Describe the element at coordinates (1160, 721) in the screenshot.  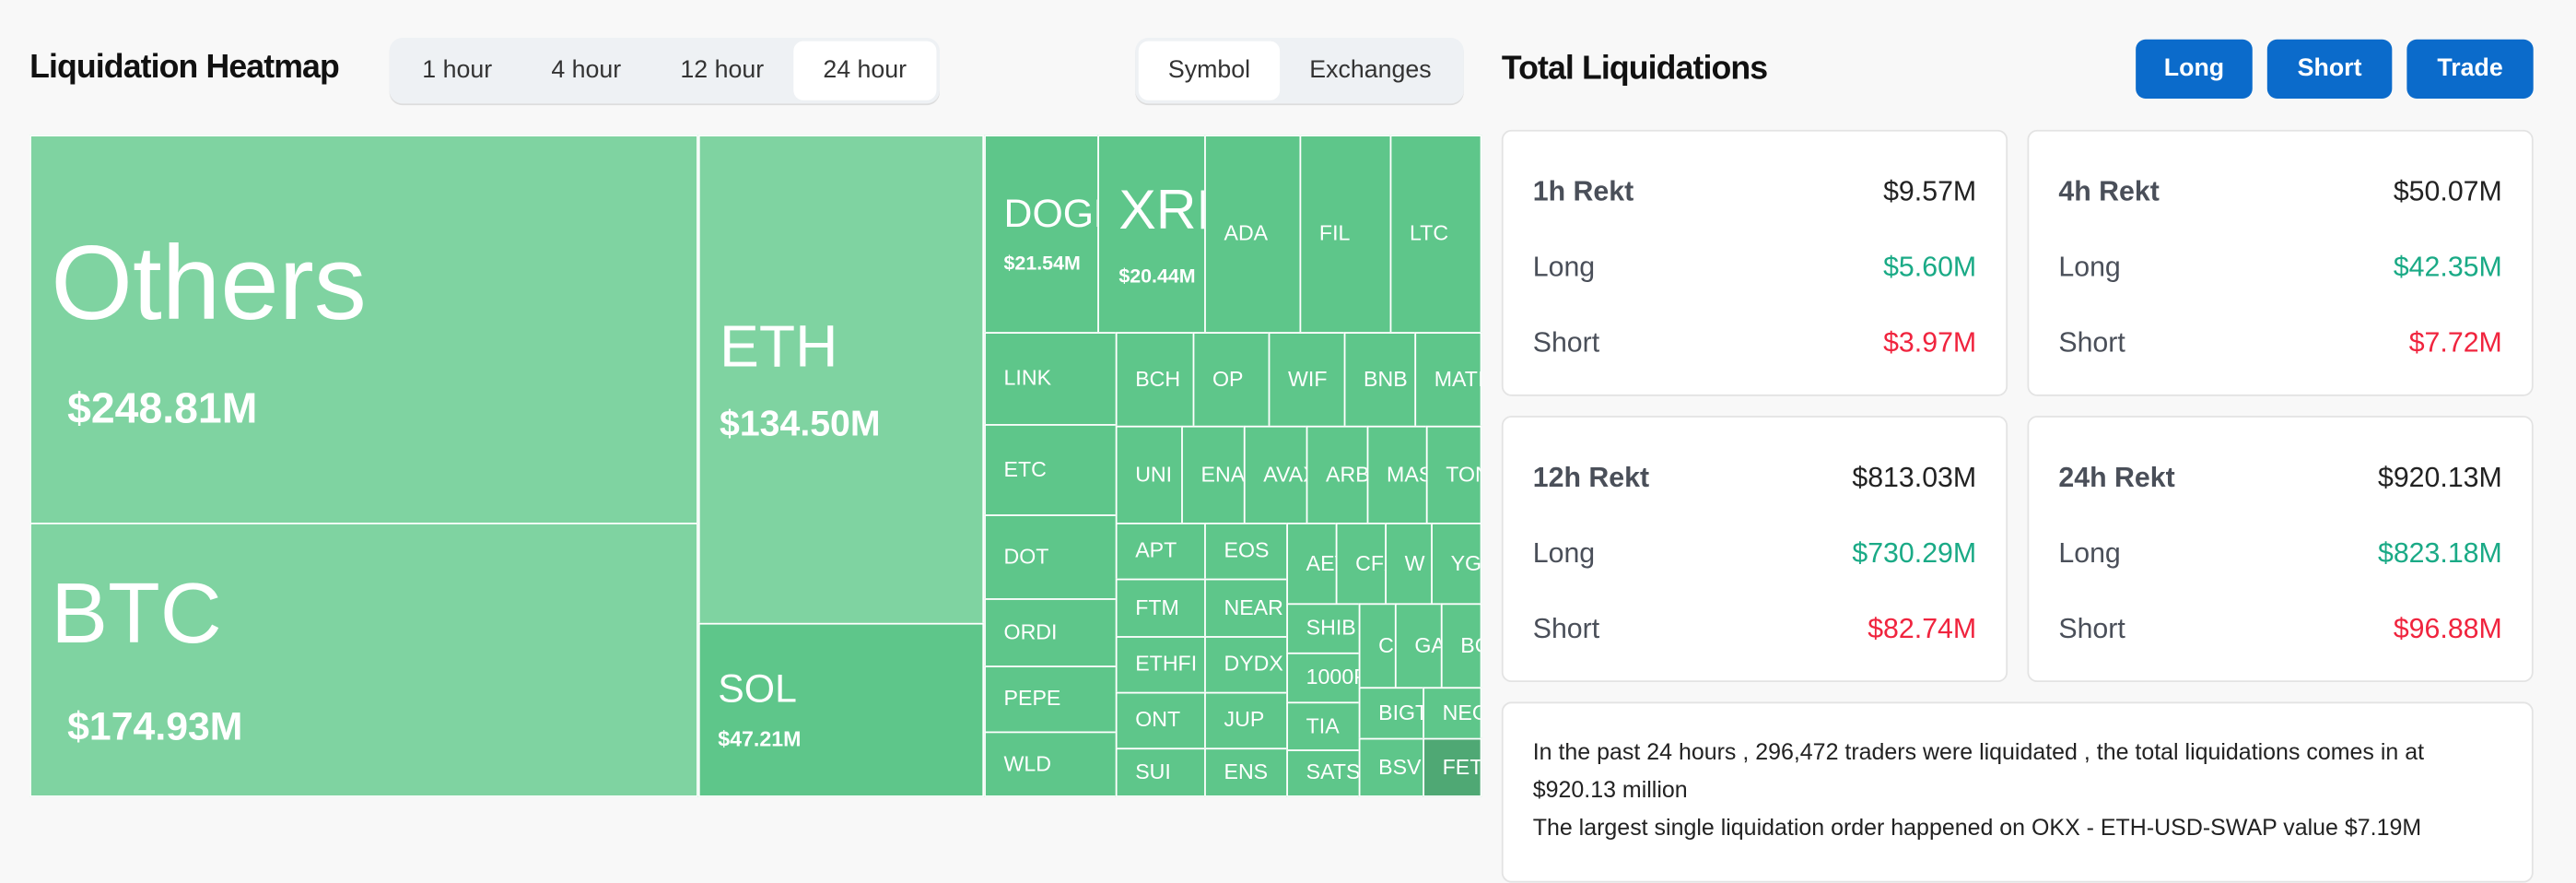
I see `treemap-tile-ont: ONT` at that location.